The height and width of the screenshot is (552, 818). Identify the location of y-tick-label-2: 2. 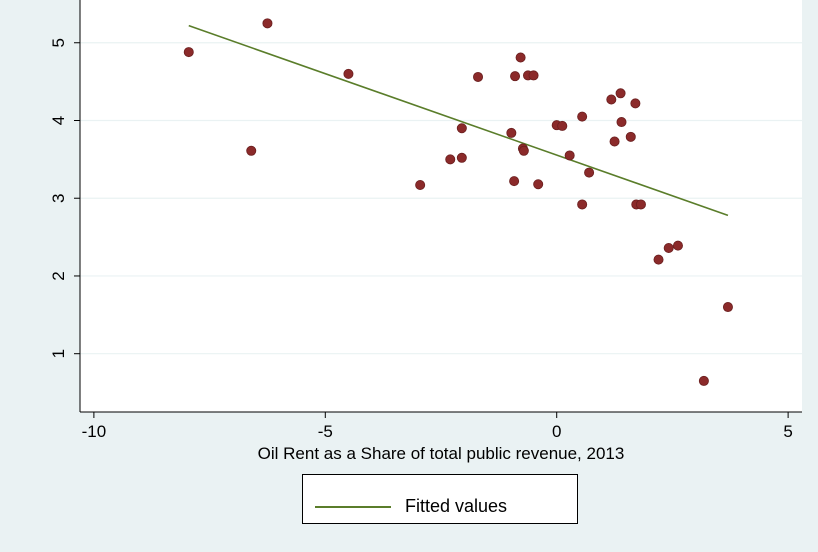
(58, 275).